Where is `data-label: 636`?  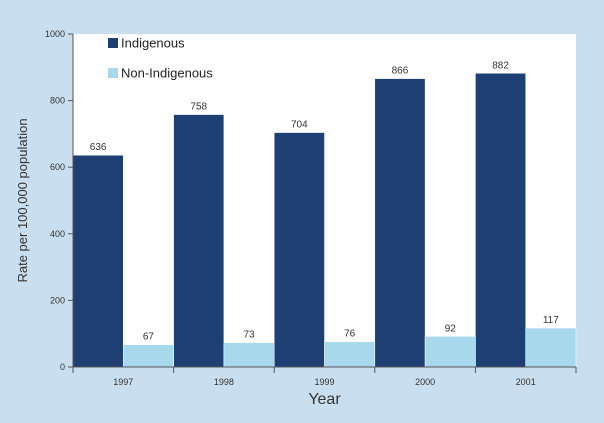 data-label: 636 is located at coordinates (98, 147).